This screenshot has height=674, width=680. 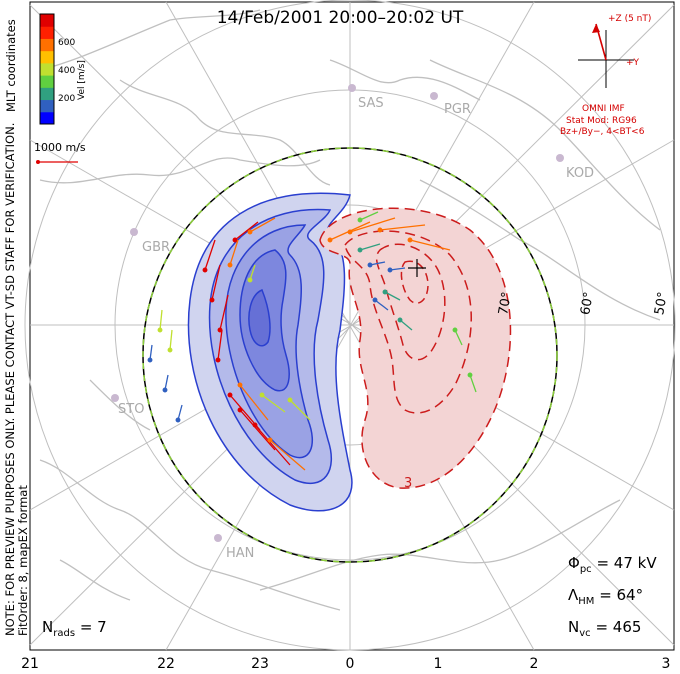 I want to click on imf-z-label: +Z (5 nT), so click(x=630, y=19).